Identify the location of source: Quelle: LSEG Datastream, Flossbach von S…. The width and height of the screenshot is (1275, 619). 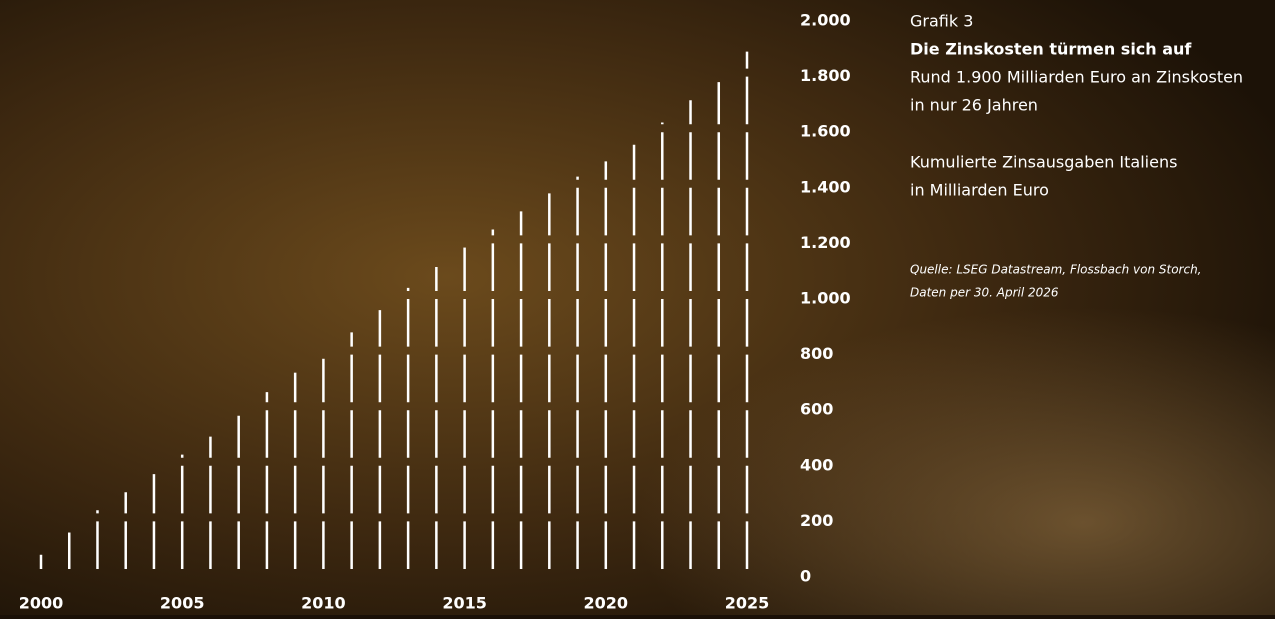
(1056, 270).